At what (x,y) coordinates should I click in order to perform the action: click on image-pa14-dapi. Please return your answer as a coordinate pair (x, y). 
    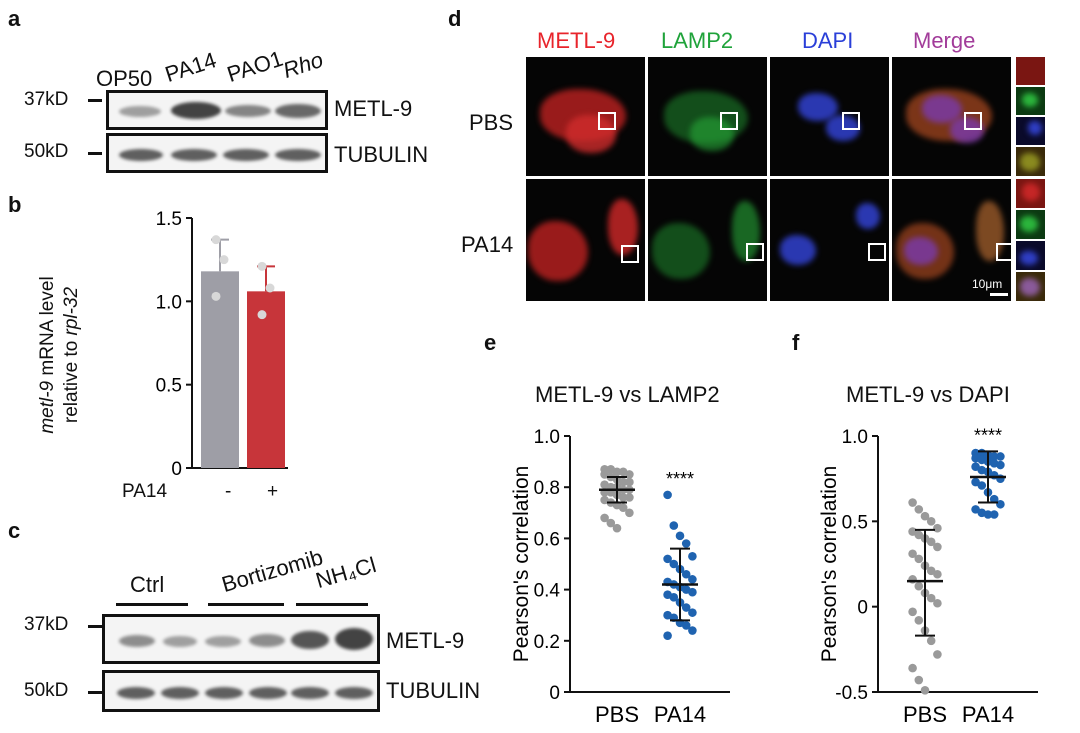
    Looking at the image, I should click on (829, 240).